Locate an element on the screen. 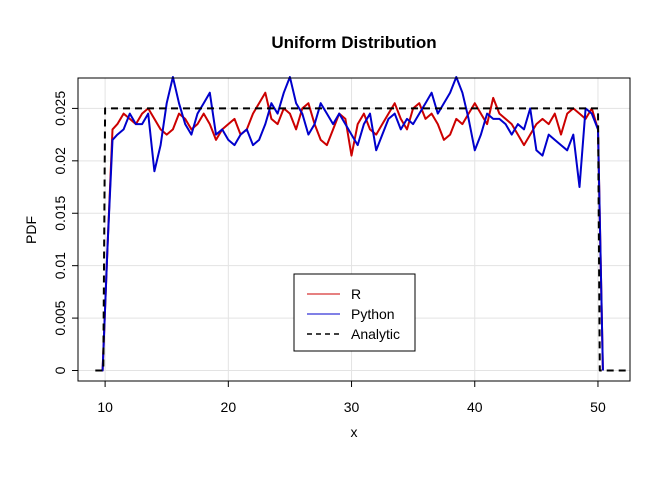 This screenshot has height=480, width=672. y-tick-label: 0.005 is located at coordinates (60, 317).